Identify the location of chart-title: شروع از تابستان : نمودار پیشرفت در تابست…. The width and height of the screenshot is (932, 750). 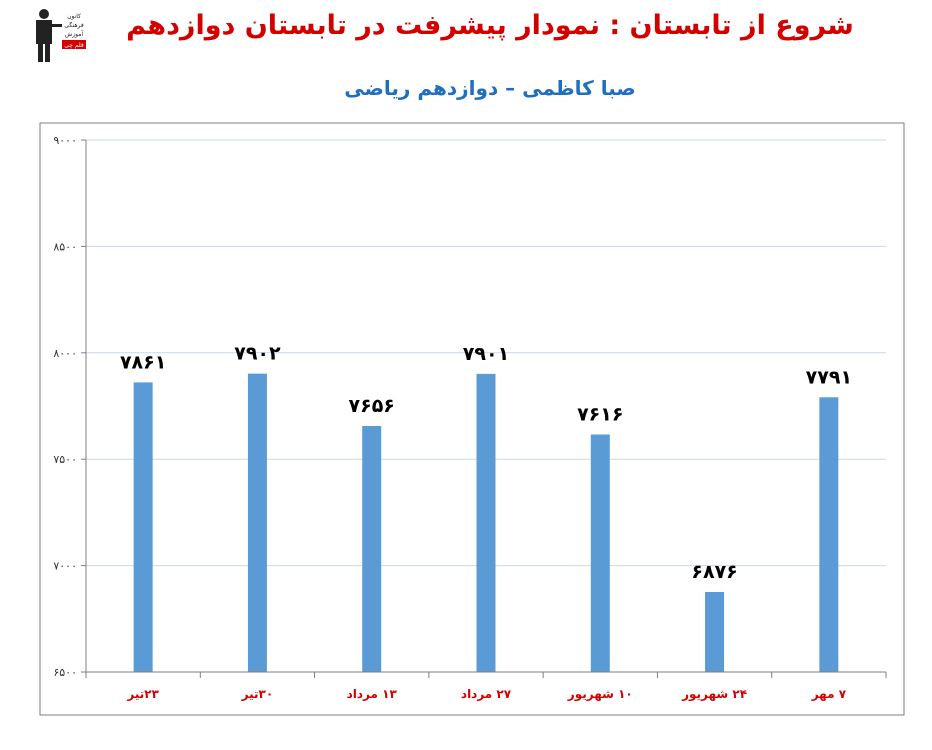
(490, 25).